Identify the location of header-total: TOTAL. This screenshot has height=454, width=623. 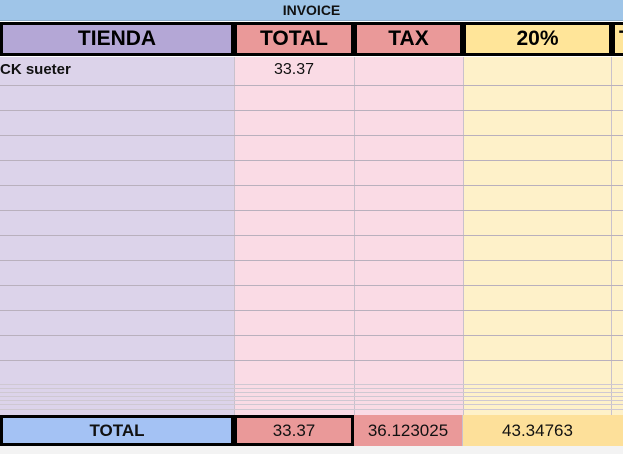
(294, 39).